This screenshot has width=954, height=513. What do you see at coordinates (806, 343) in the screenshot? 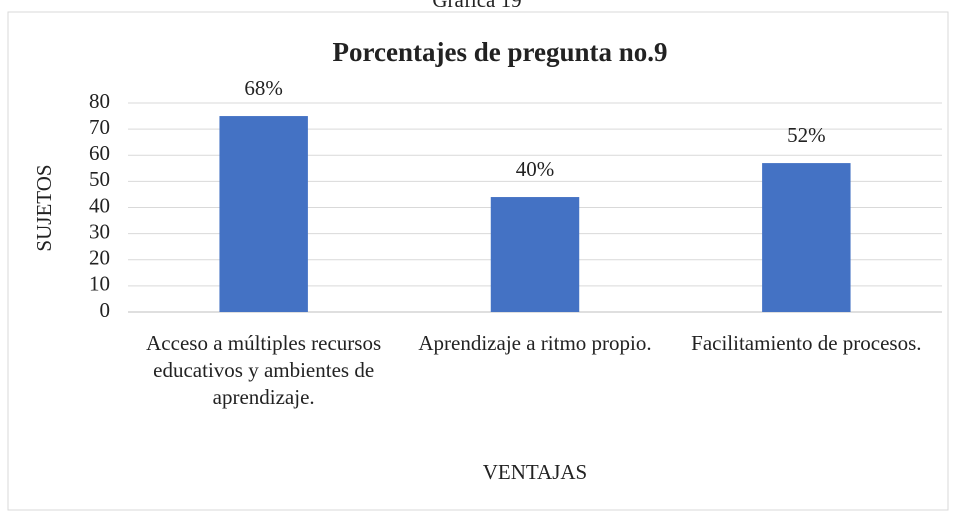
I see `x-tick-label: Facilitamiento de procesos.` at bounding box center [806, 343].